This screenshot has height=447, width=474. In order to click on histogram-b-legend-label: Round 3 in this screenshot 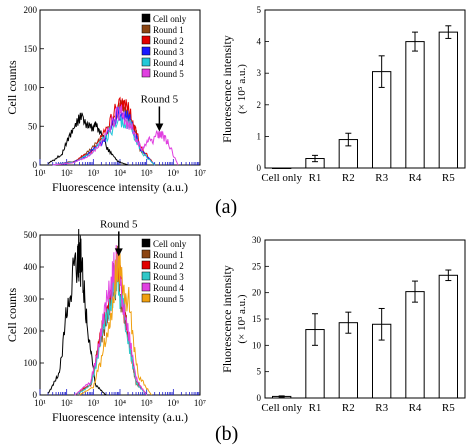, I will do `click(168, 277)`.